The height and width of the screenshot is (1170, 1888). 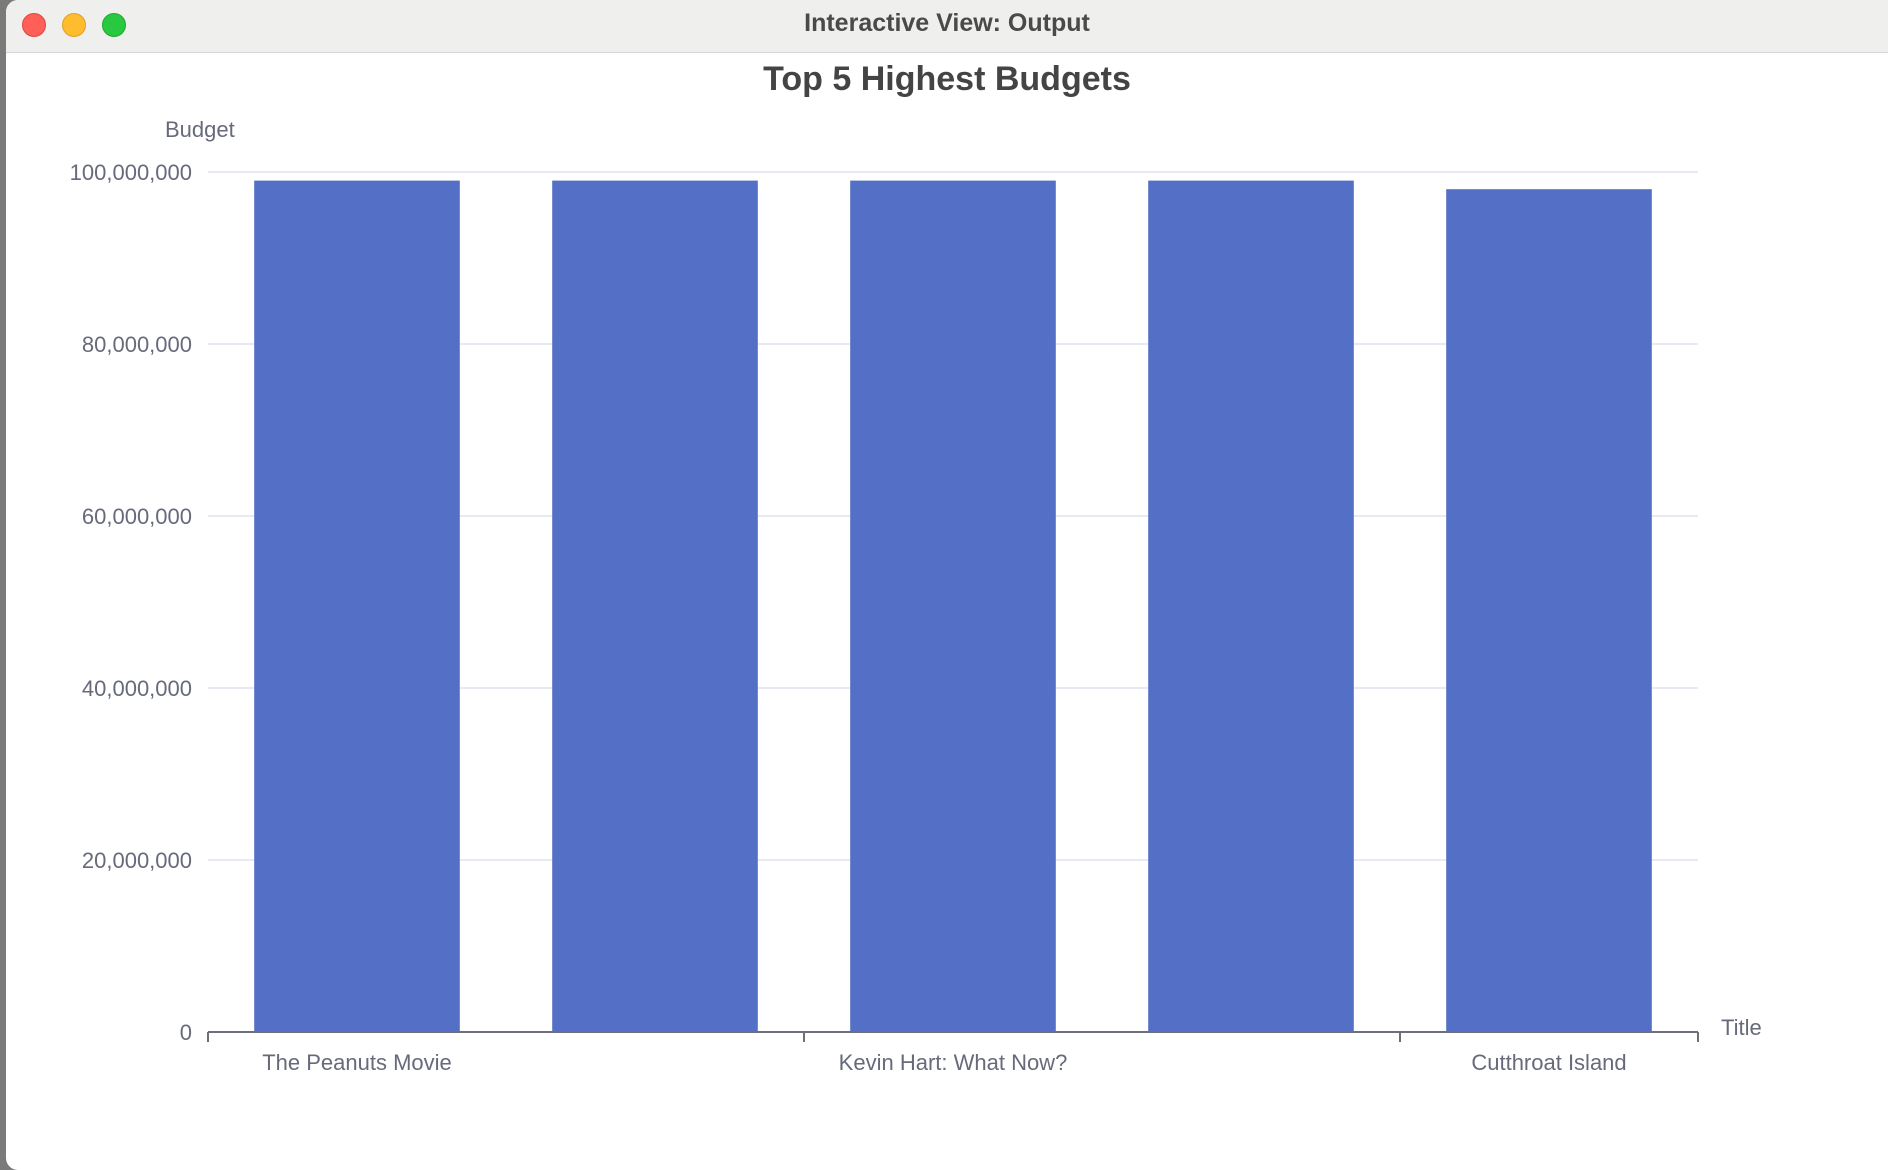 What do you see at coordinates (357, 1062) in the screenshot?
I see `x-tick-label: The Peanuts Movie` at bounding box center [357, 1062].